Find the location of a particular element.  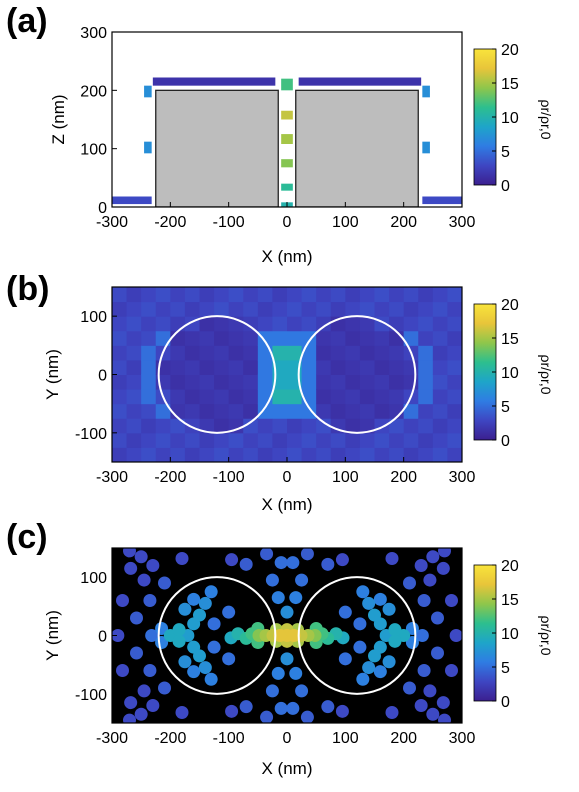

panel-c-y-ticks: -100 0 100 is located at coordinates (96, 637).